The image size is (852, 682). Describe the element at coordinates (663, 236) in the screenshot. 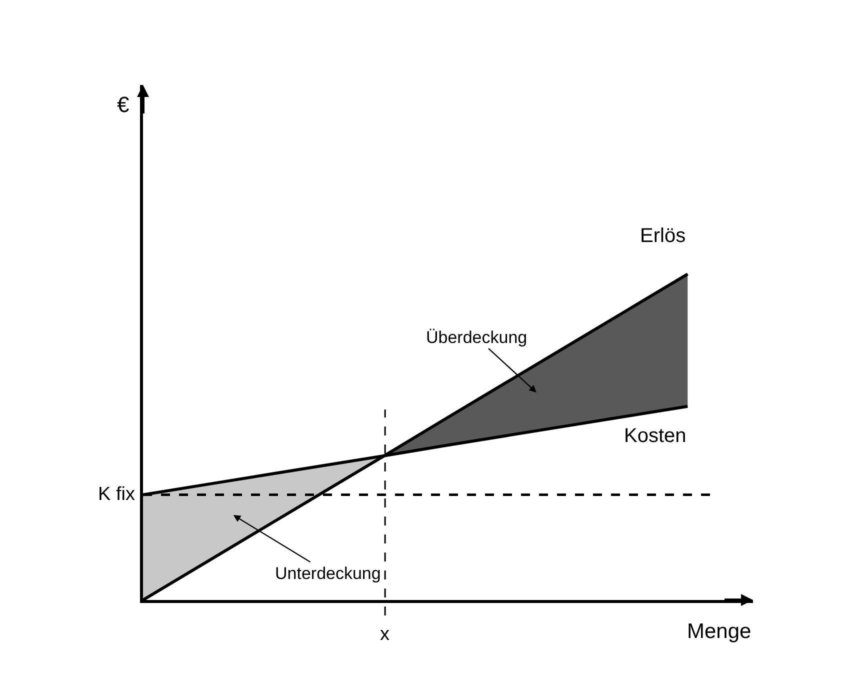

I see `series-label: Erlös` at that location.